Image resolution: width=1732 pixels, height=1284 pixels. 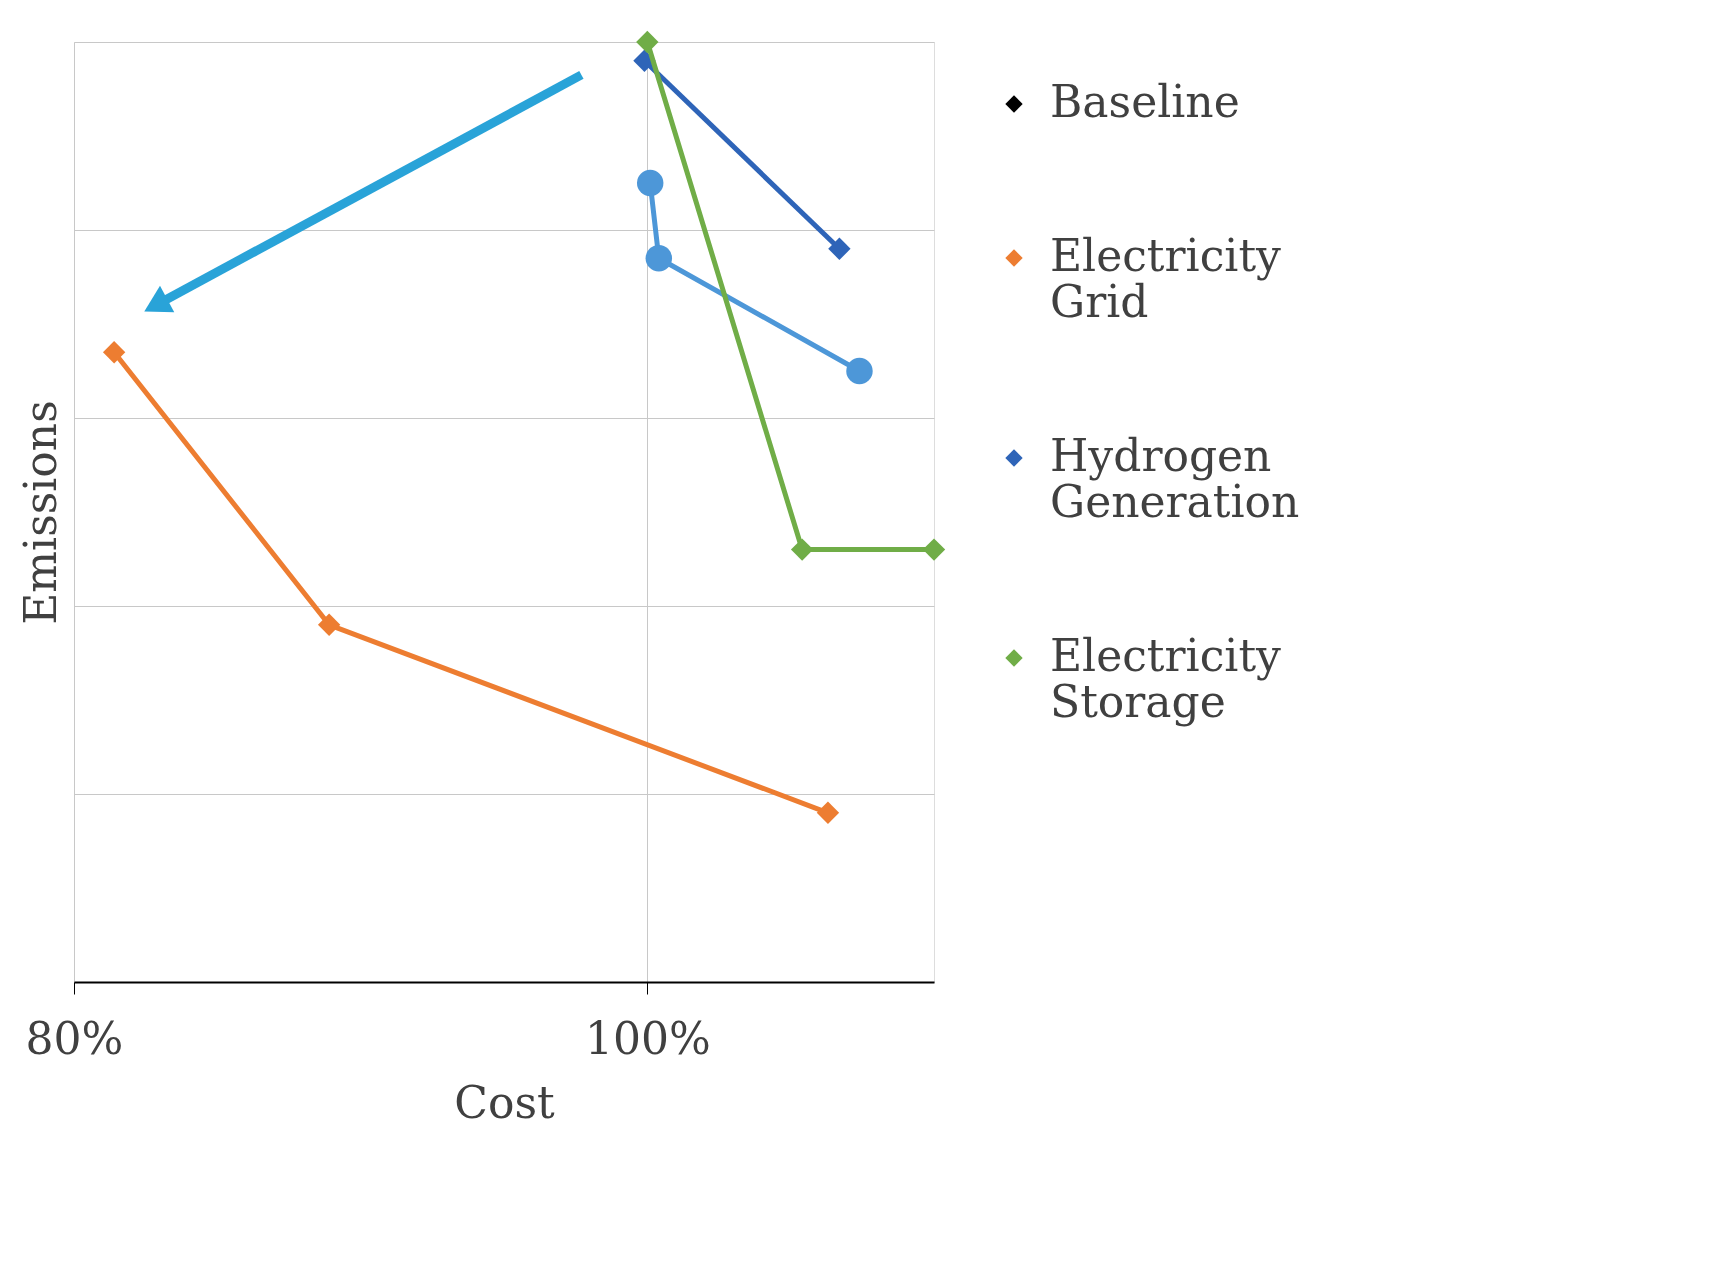 I want to click on x-axis-title: Cost, so click(x=505, y=1102).